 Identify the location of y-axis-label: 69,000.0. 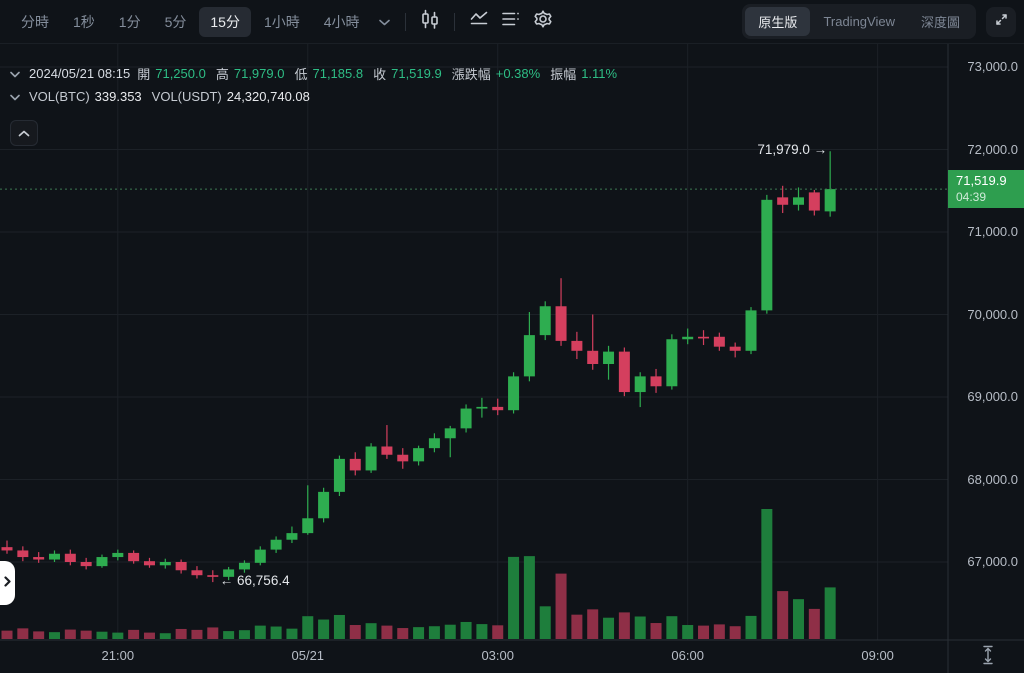
(992, 396).